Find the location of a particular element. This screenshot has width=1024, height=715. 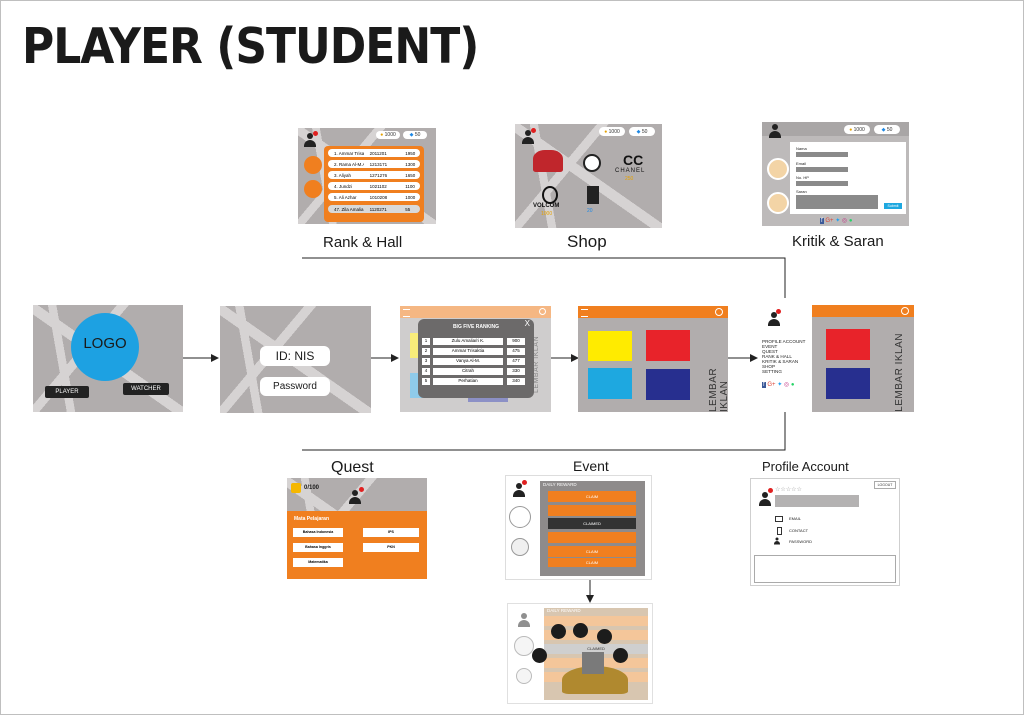

reward-item-claimed: CLAIMED is located at coordinates (592, 523).